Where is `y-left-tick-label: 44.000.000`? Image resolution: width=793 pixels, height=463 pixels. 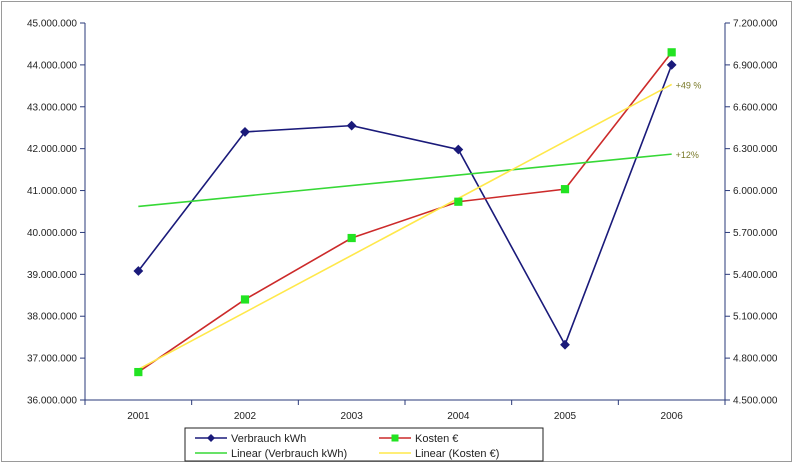
y-left-tick-label: 44.000.000 is located at coordinates (52, 65).